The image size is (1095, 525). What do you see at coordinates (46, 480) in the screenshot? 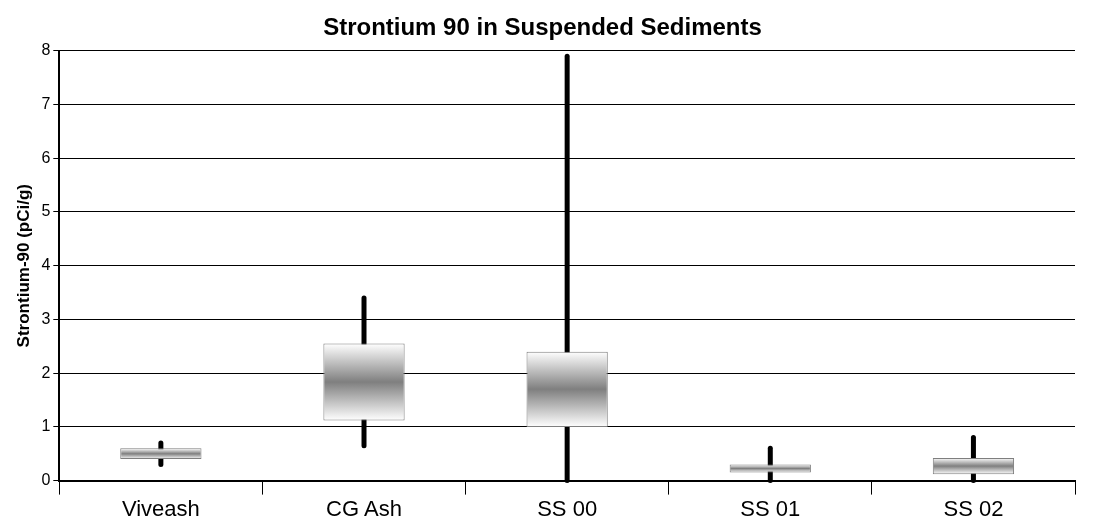
I see `y-tick-label: 0` at bounding box center [46, 480].